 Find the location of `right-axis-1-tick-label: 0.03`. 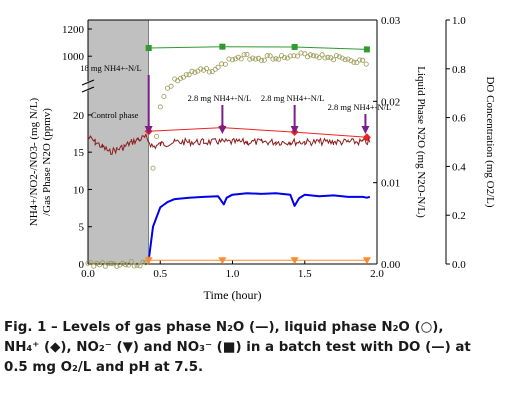

right-axis-1-tick-label: 0.03 is located at coordinates (391, 21).